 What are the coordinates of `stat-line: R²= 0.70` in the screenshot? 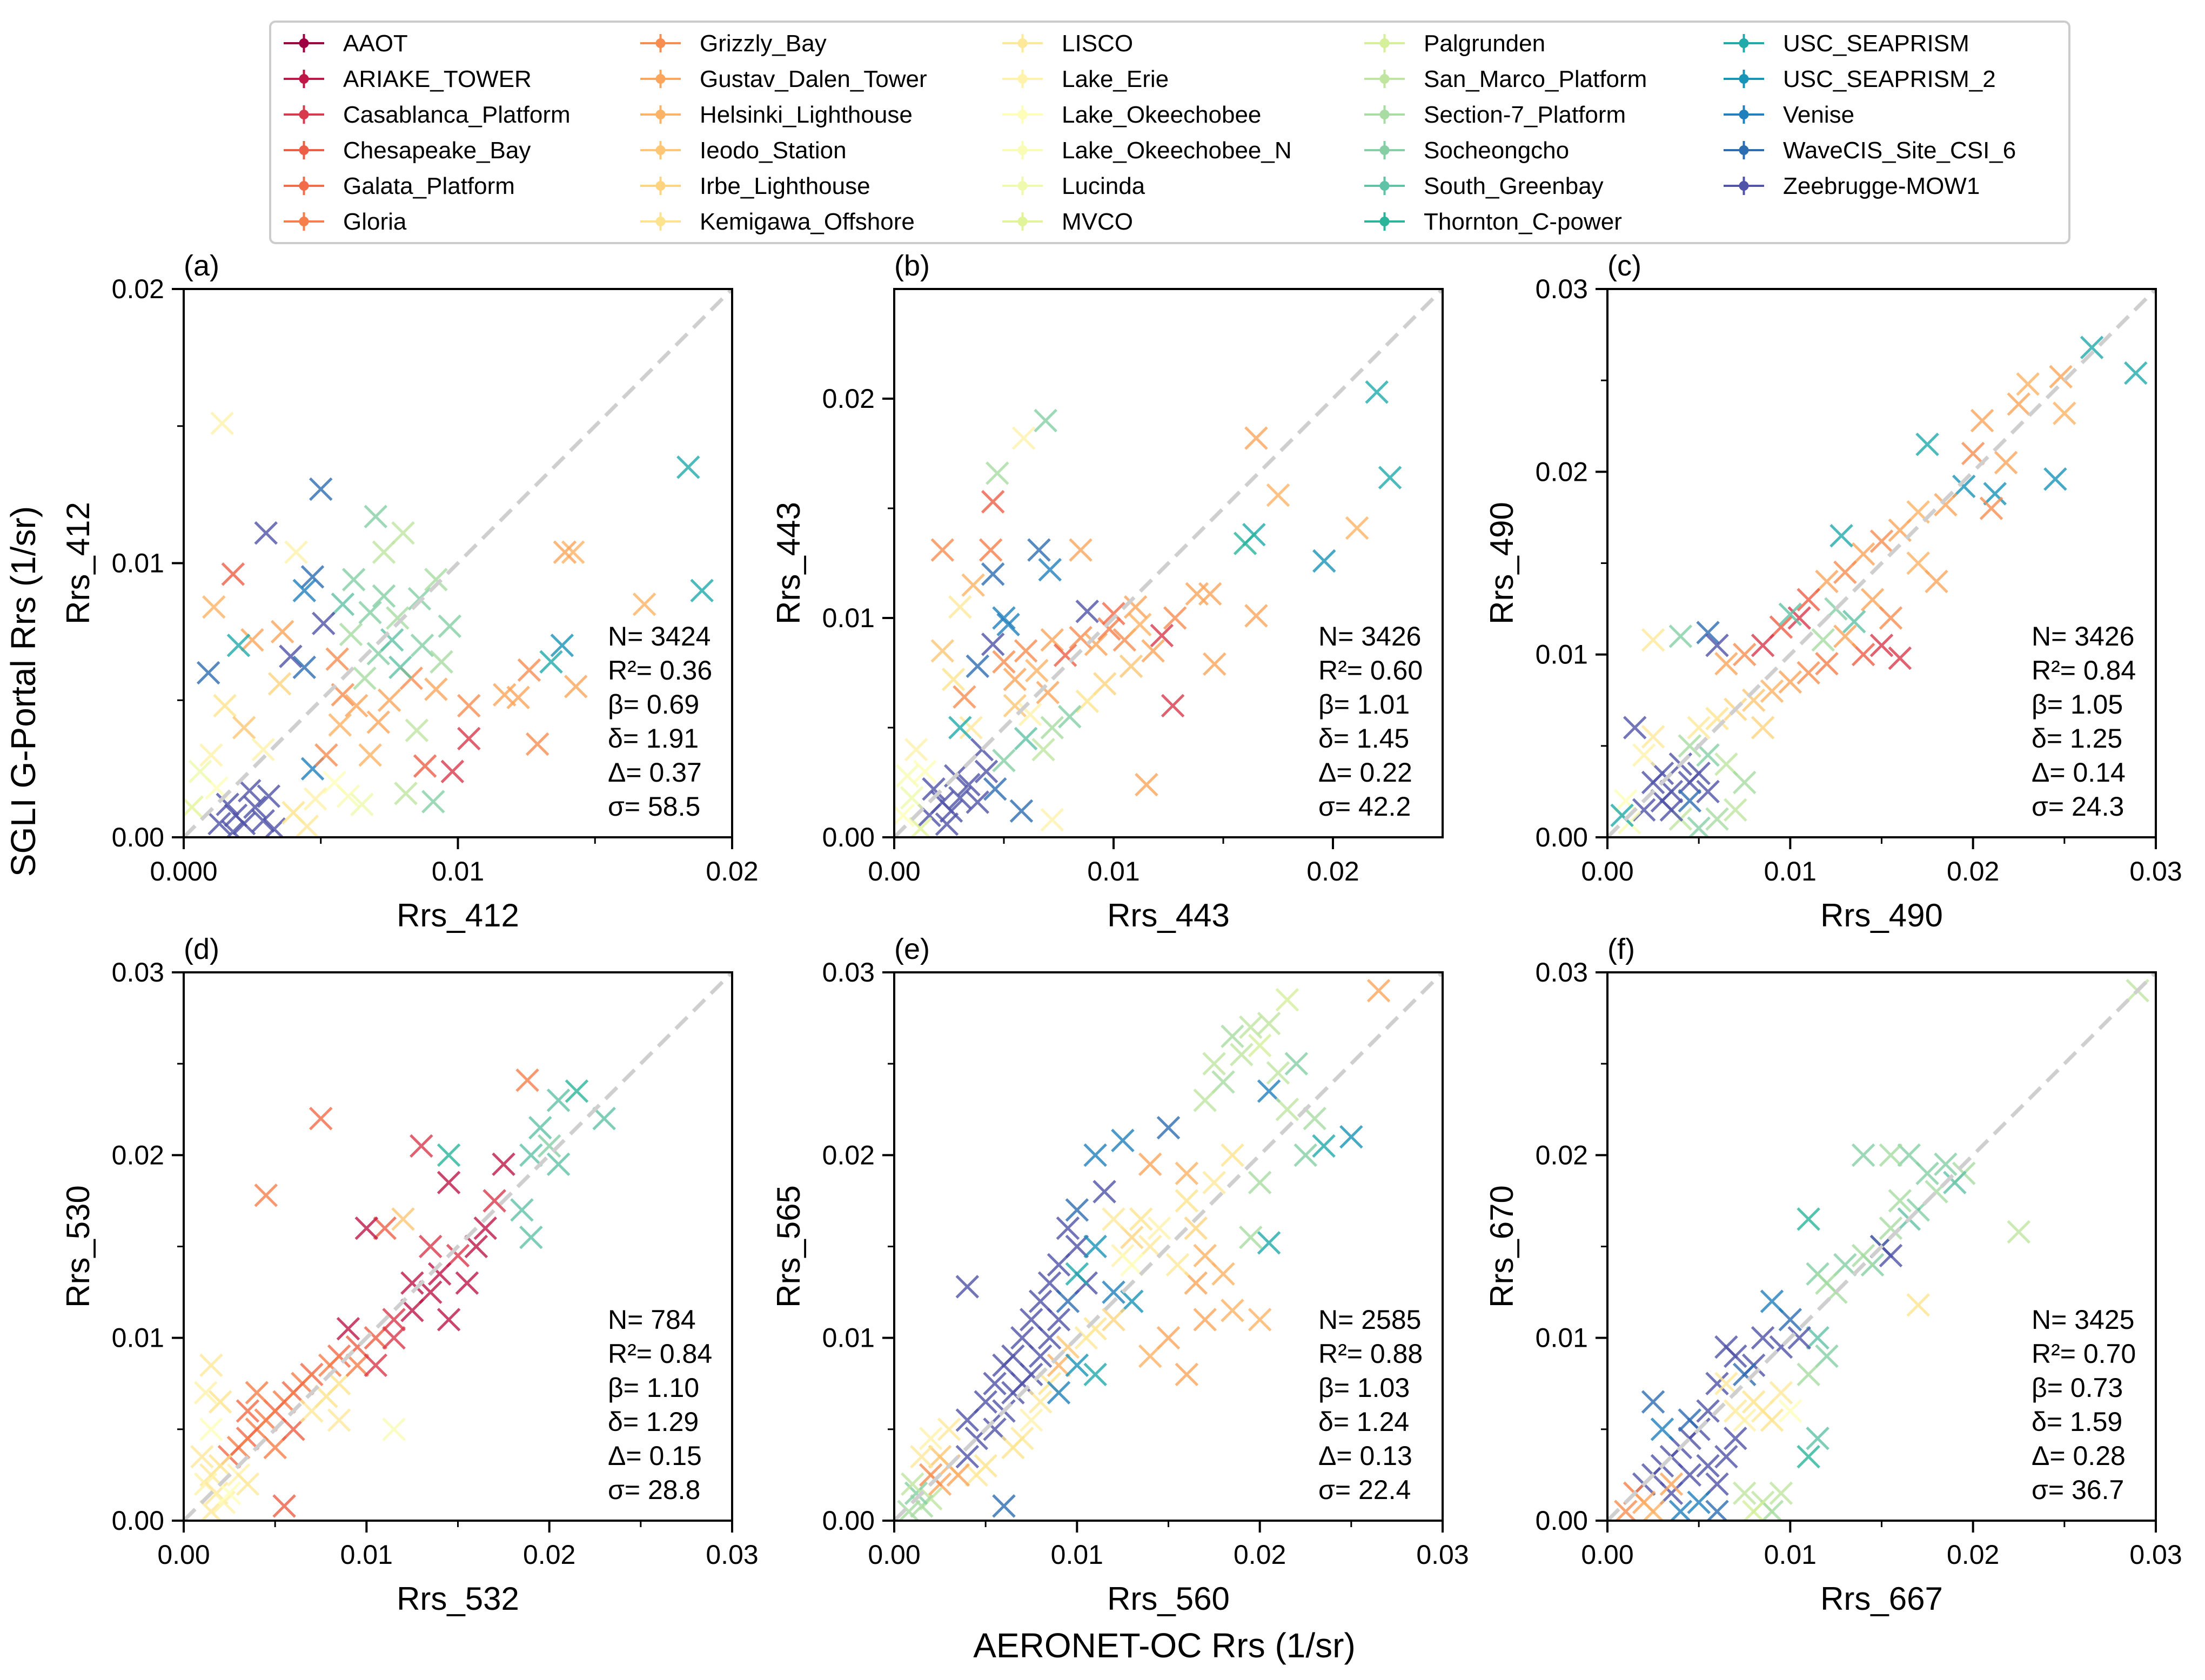 It's located at (2084, 1354).